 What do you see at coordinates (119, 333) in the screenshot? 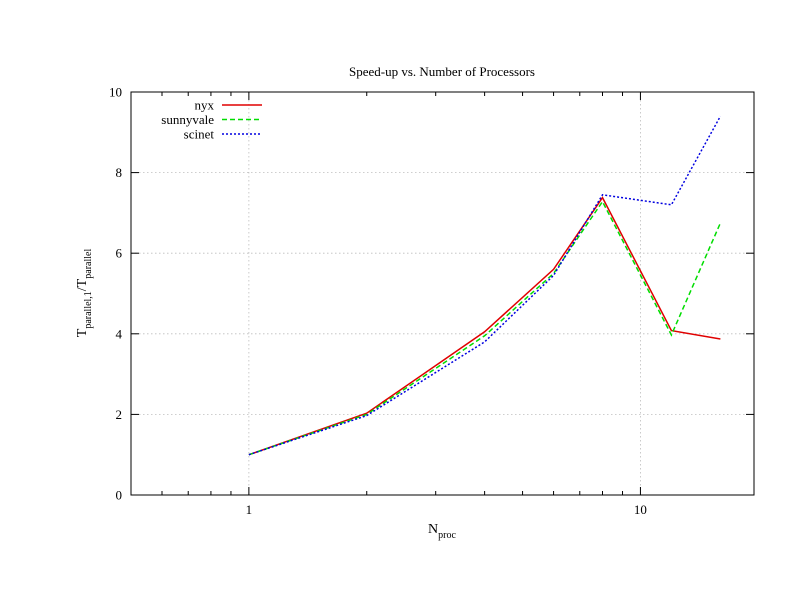
I see `y-tick-label: 4` at bounding box center [119, 333].